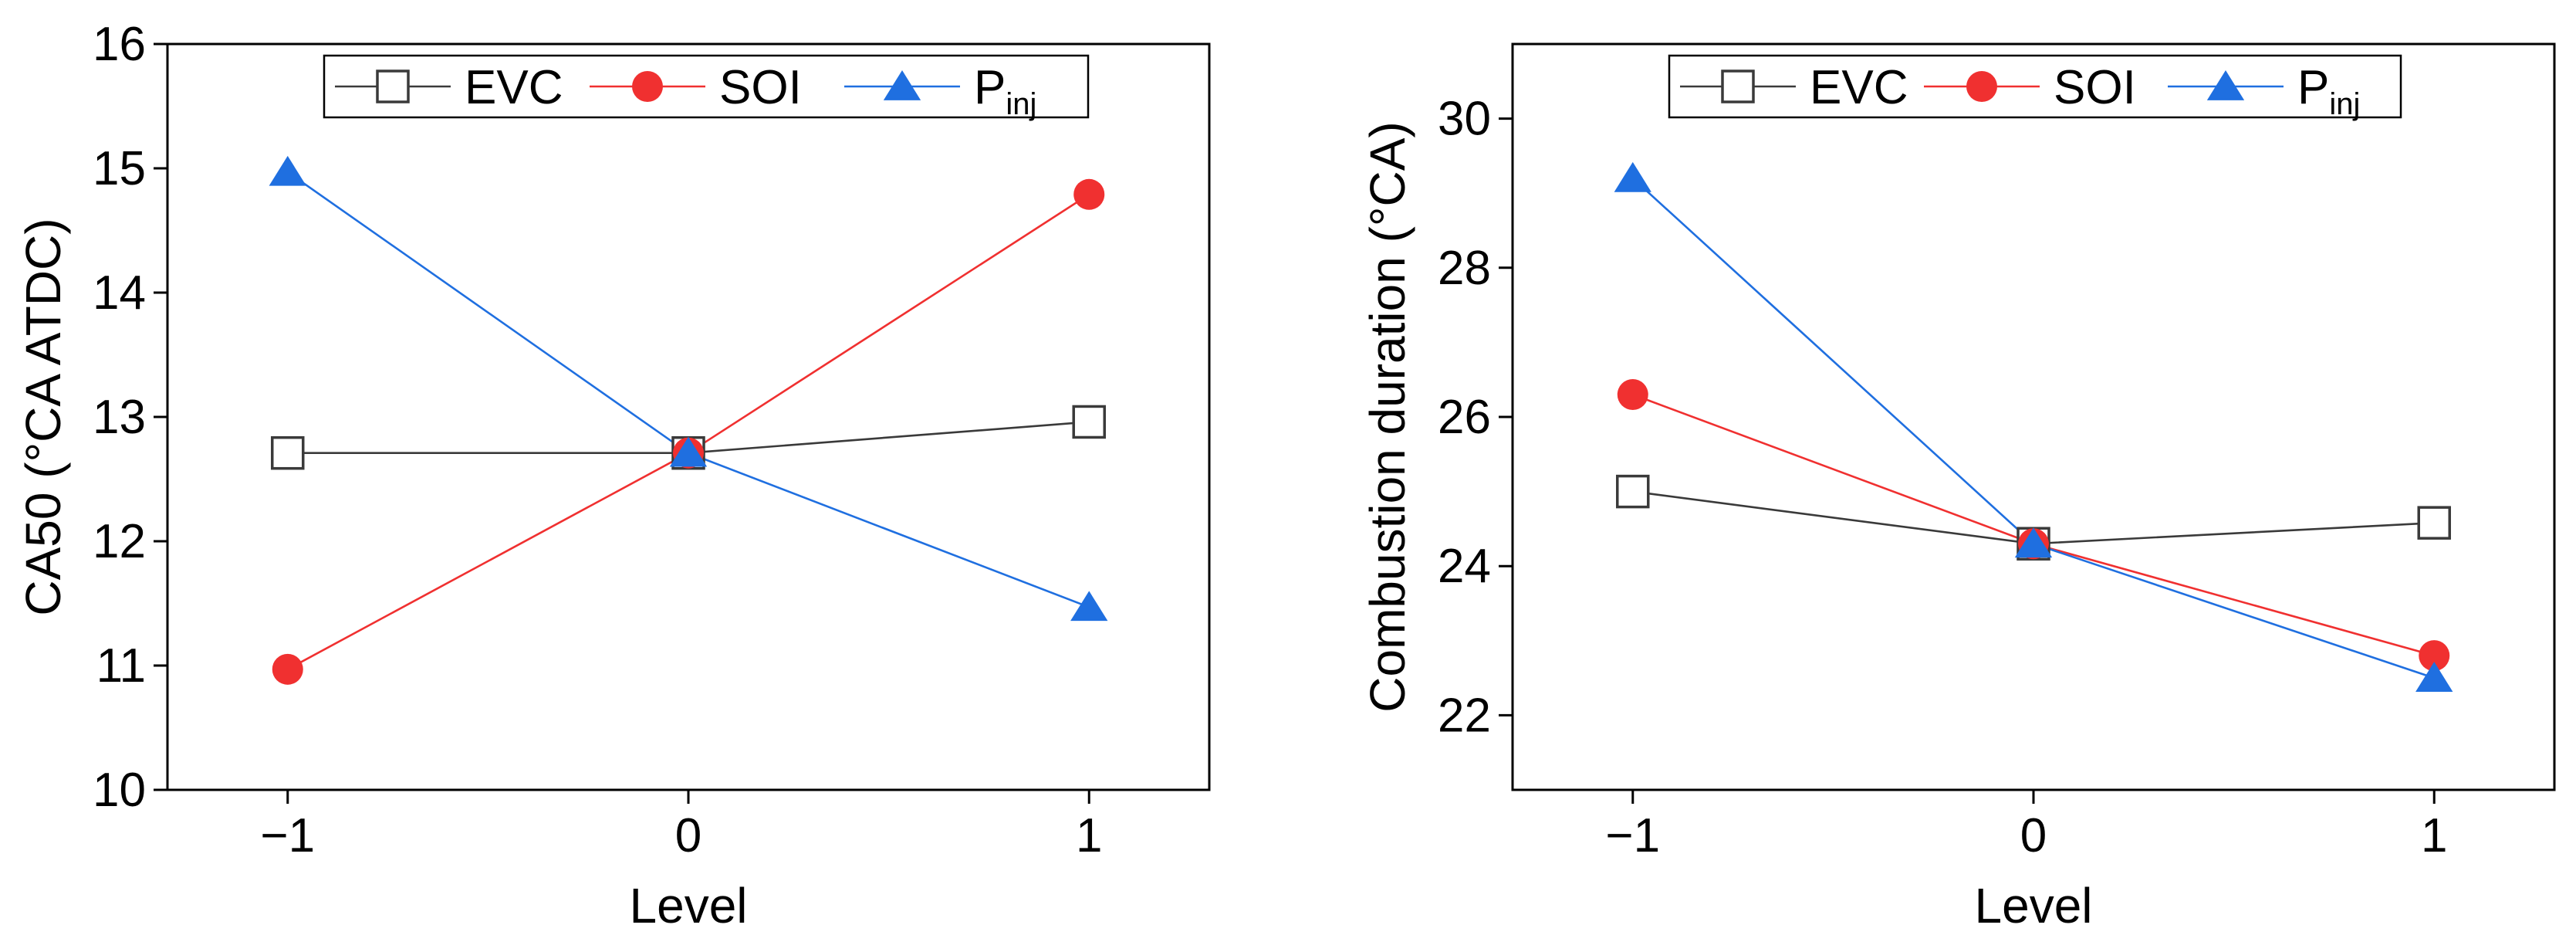 This screenshot has height=952, width=2576. What do you see at coordinates (1632, 836) in the screenshot?
I see `duration-x-tick-label: −1` at bounding box center [1632, 836].